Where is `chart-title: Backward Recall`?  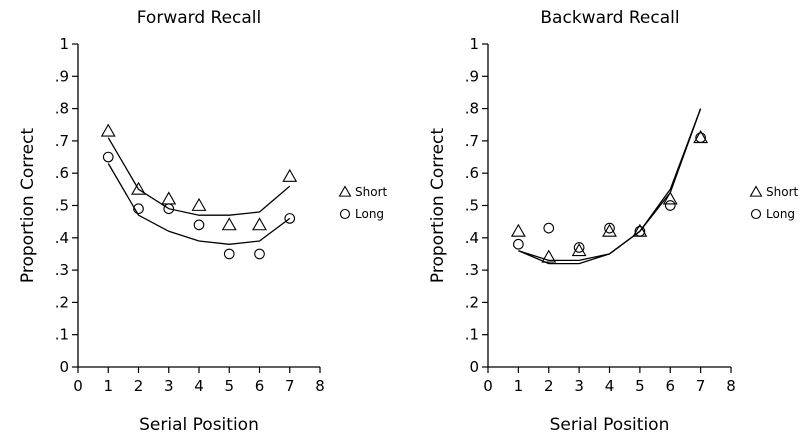
chart-title: Backward Recall is located at coordinates (609, 18).